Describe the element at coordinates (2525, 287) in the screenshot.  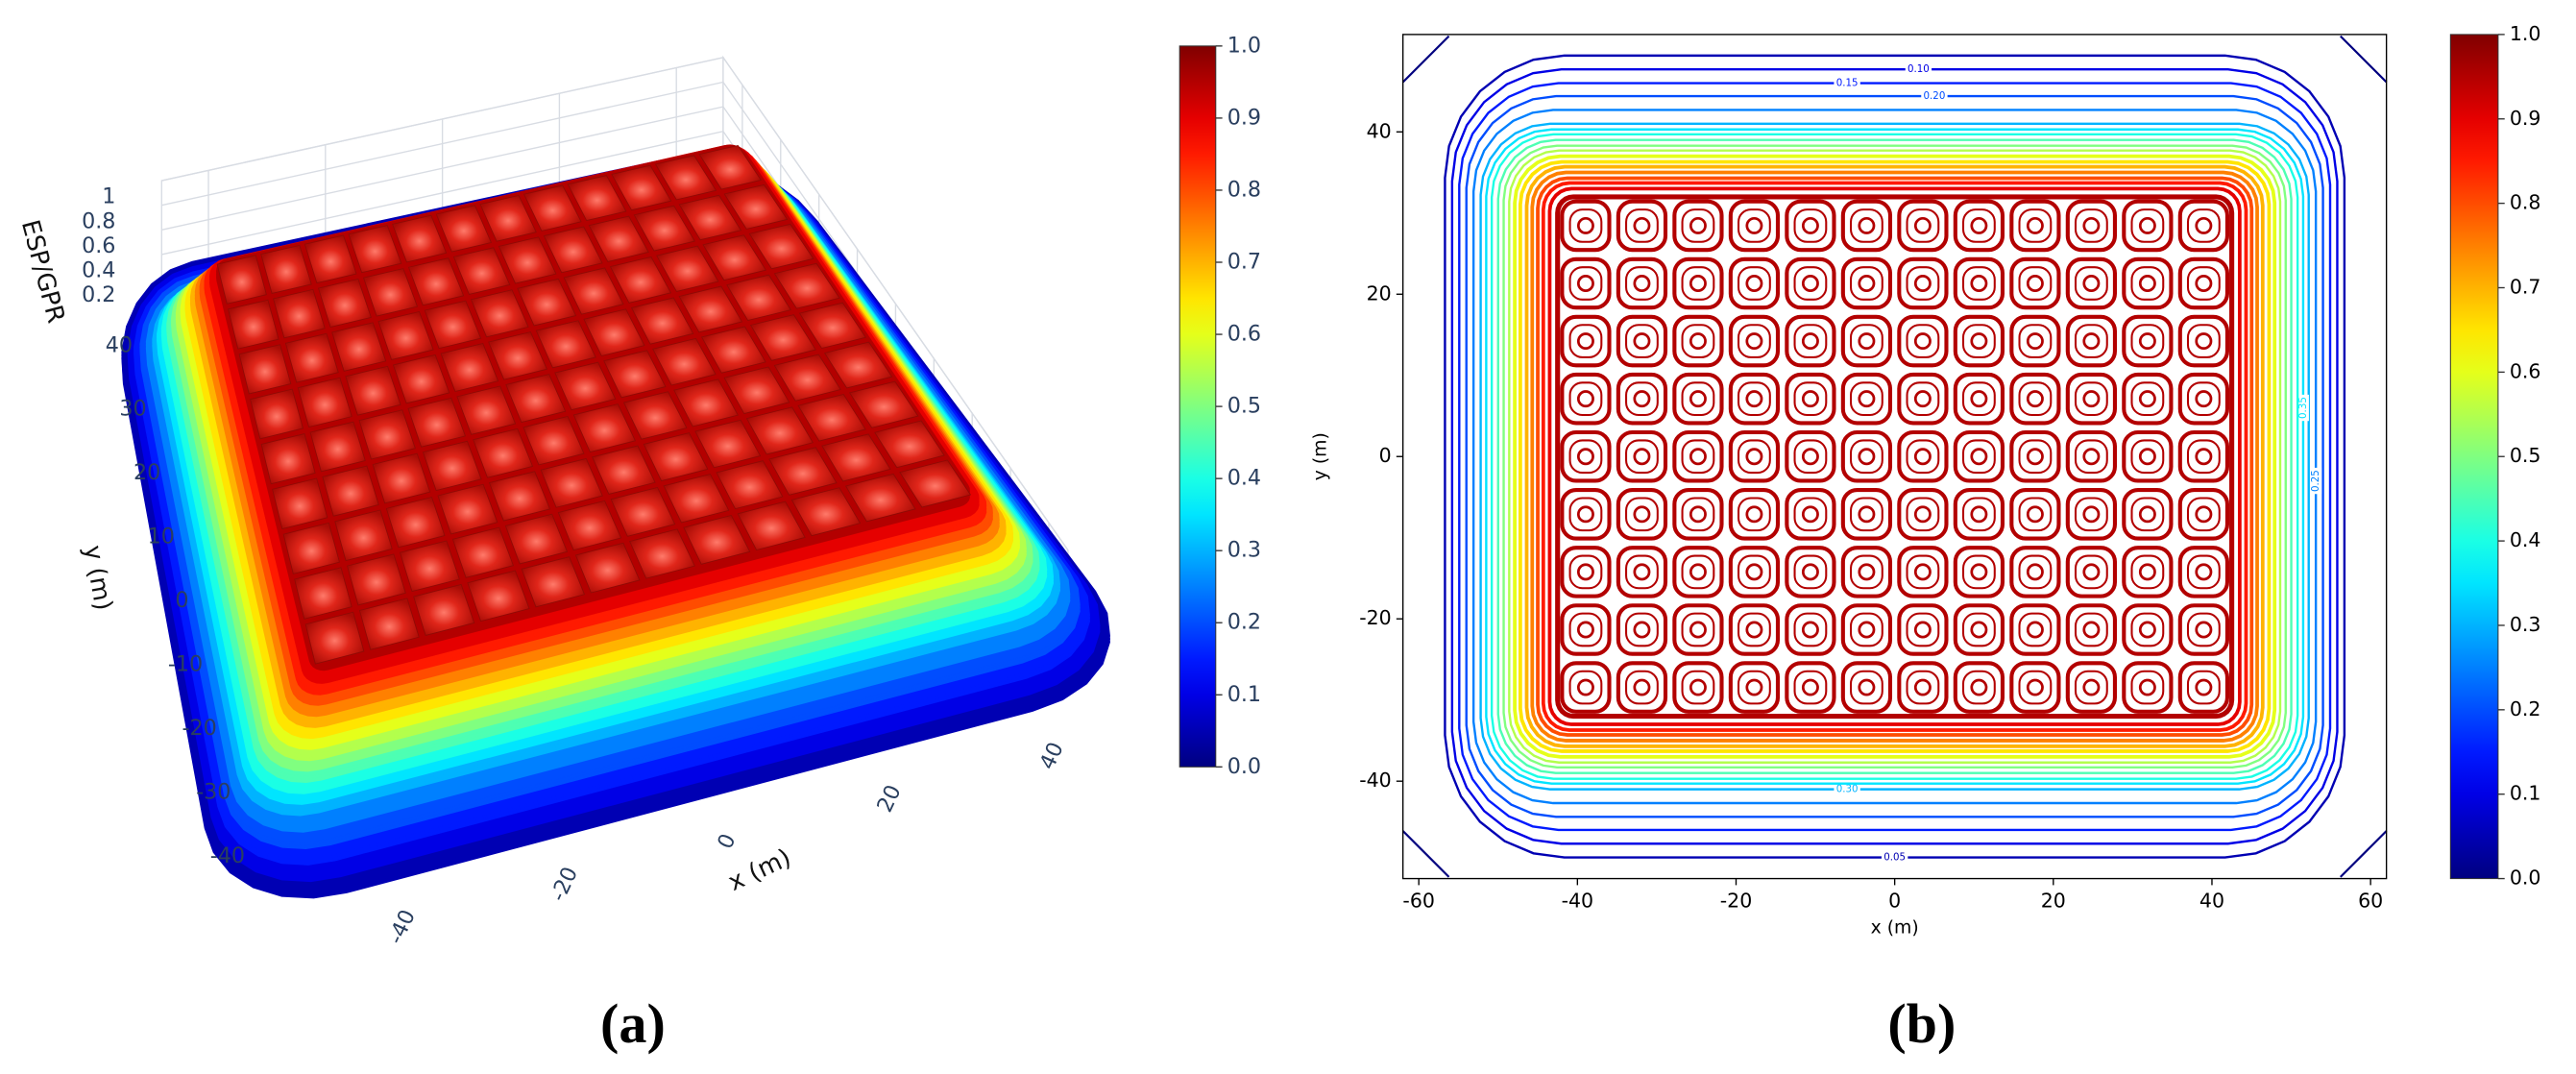
I see `colorbar-tick-label: 0.7` at that location.